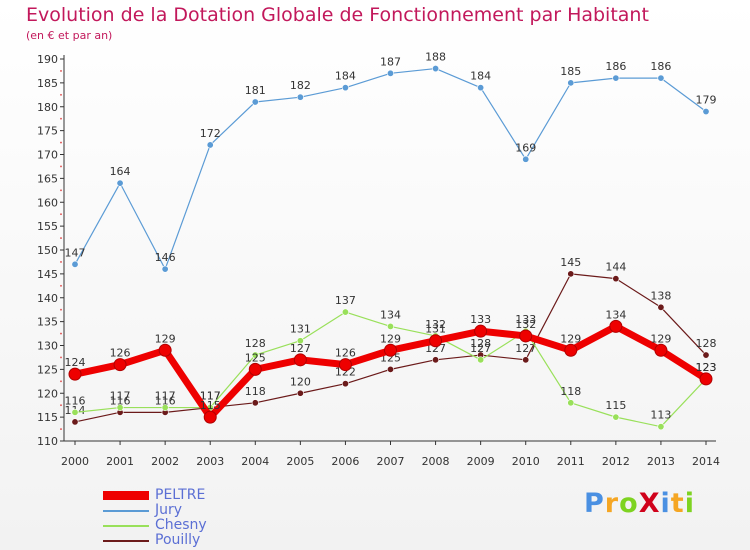  What do you see at coordinates (435, 329) in the screenshot?
I see `data-label-peltre: 131` at bounding box center [435, 329].